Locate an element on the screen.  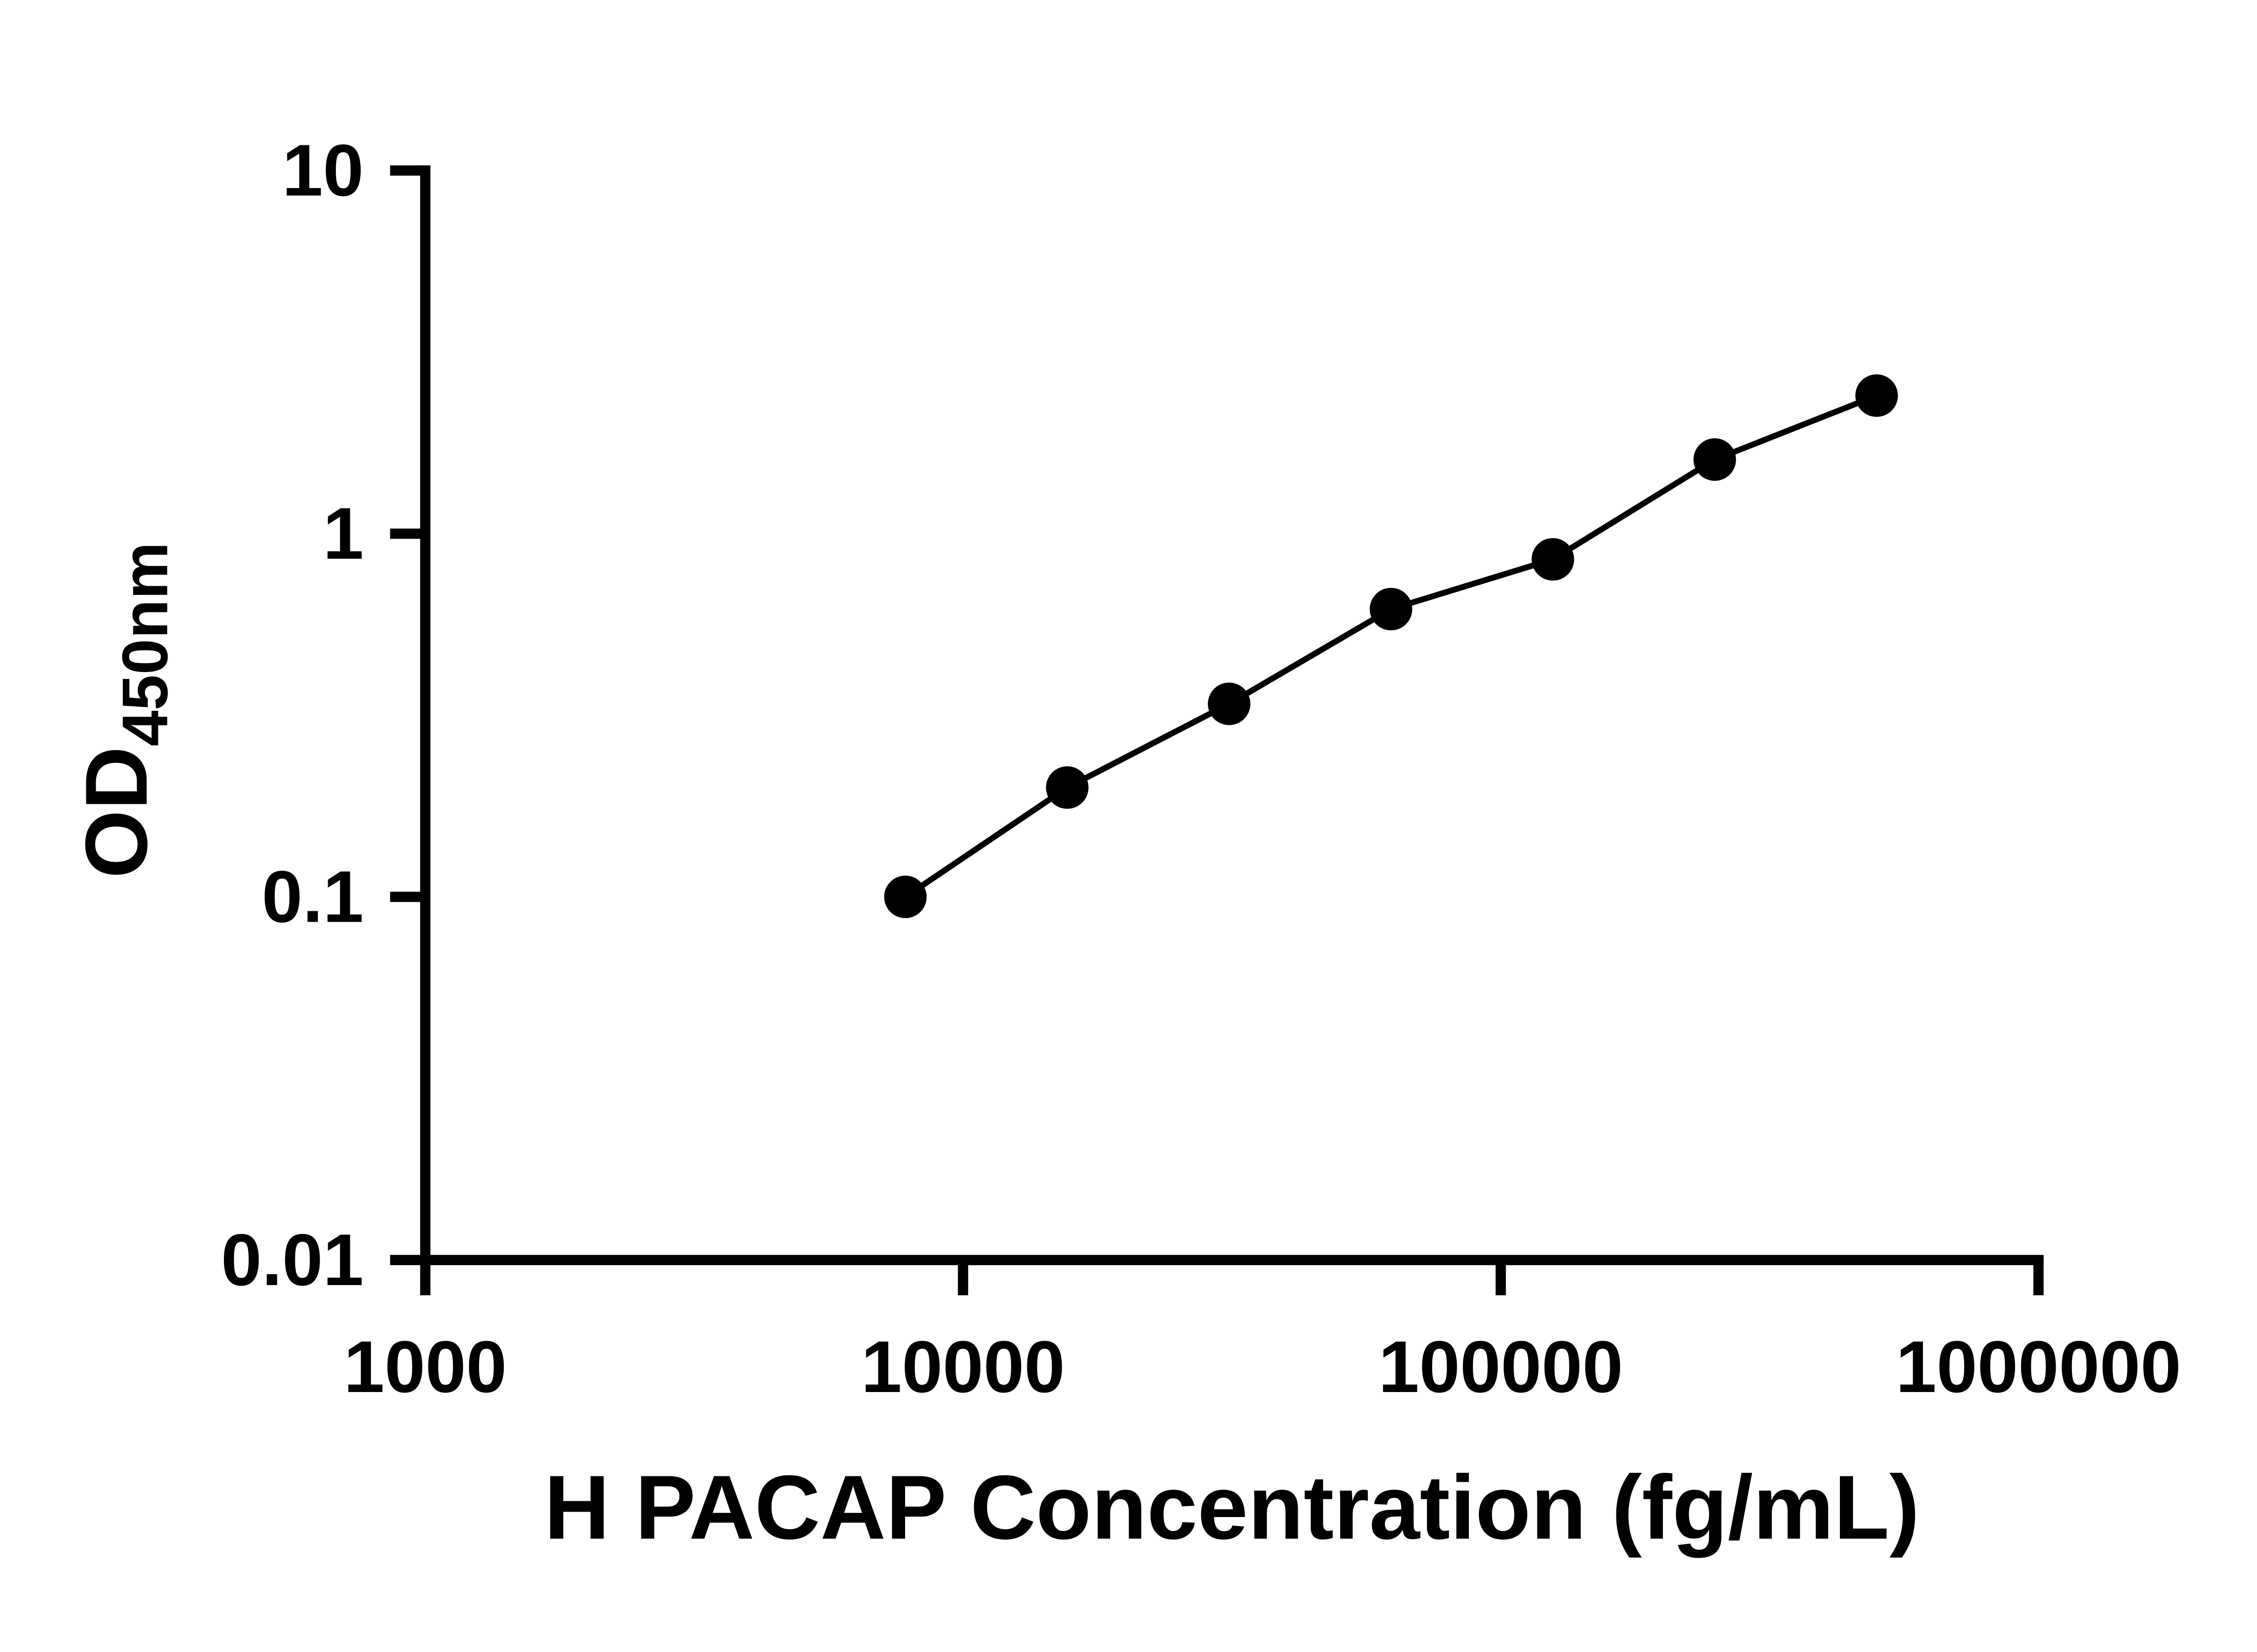
x-tick-label: 1000 is located at coordinates (425, 1367).